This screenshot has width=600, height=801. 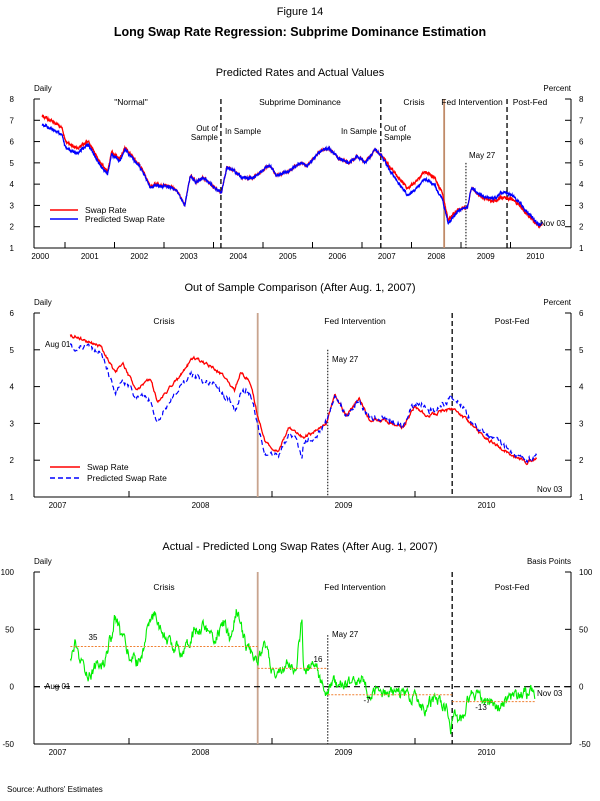 I want to click on y-tick-label-right: 7, so click(x=581, y=120).